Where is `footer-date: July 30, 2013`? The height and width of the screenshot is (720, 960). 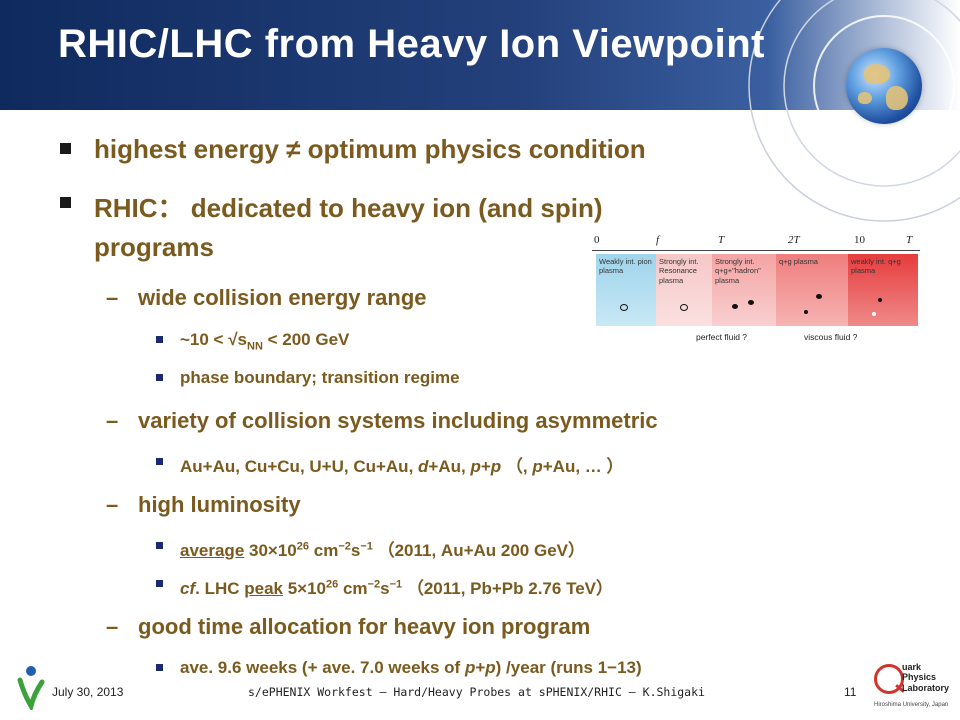 footer-date: July 30, 2013 is located at coordinates (88, 692).